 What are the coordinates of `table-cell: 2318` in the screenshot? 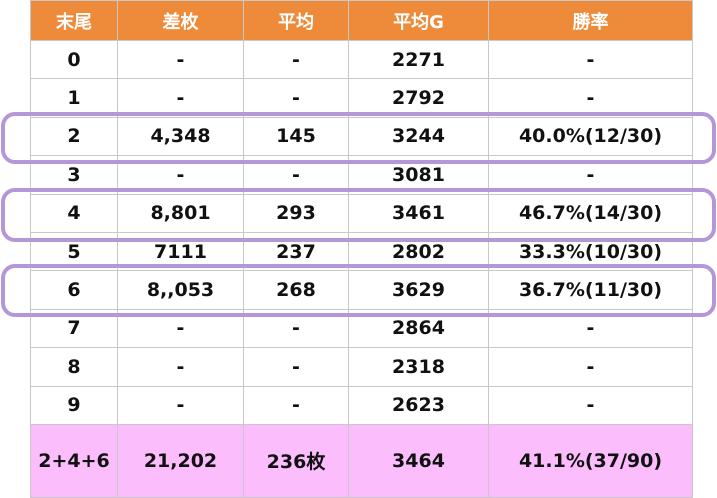 It's located at (418, 367).